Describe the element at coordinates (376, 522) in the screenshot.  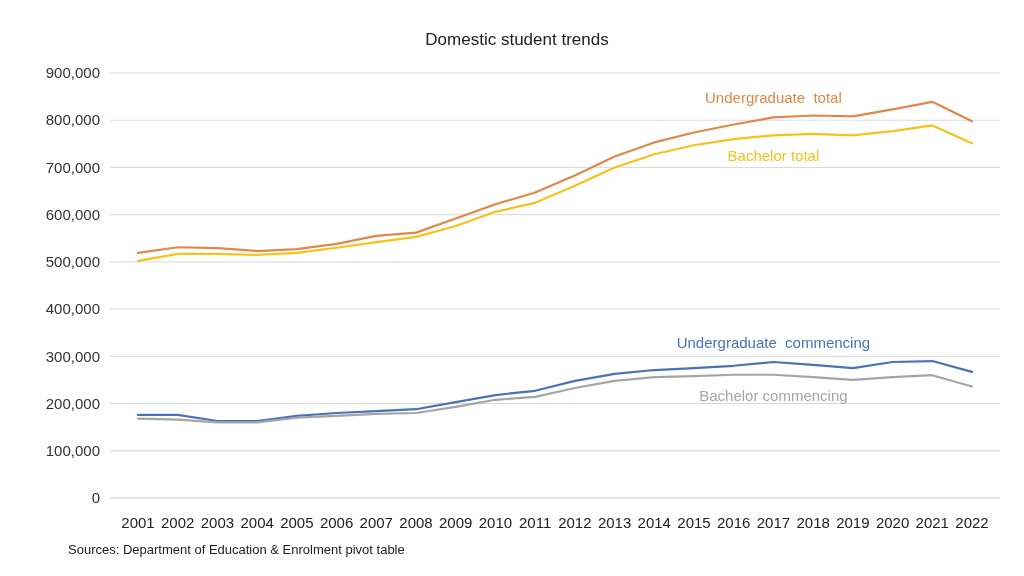
I see `x-tick-label: 2007` at that location.